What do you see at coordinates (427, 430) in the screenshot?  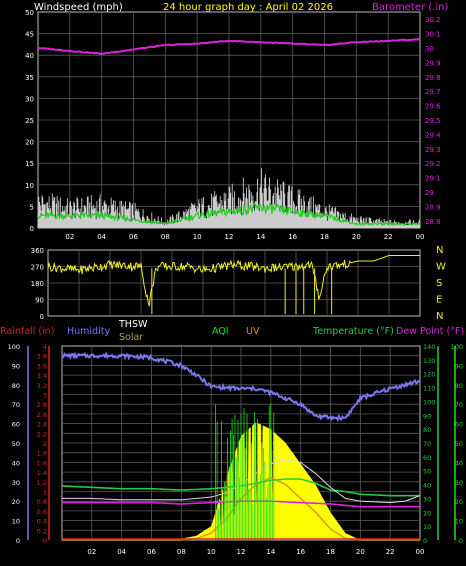 I see `temperature-tick-label: 80` at bounding box center [427, 430].